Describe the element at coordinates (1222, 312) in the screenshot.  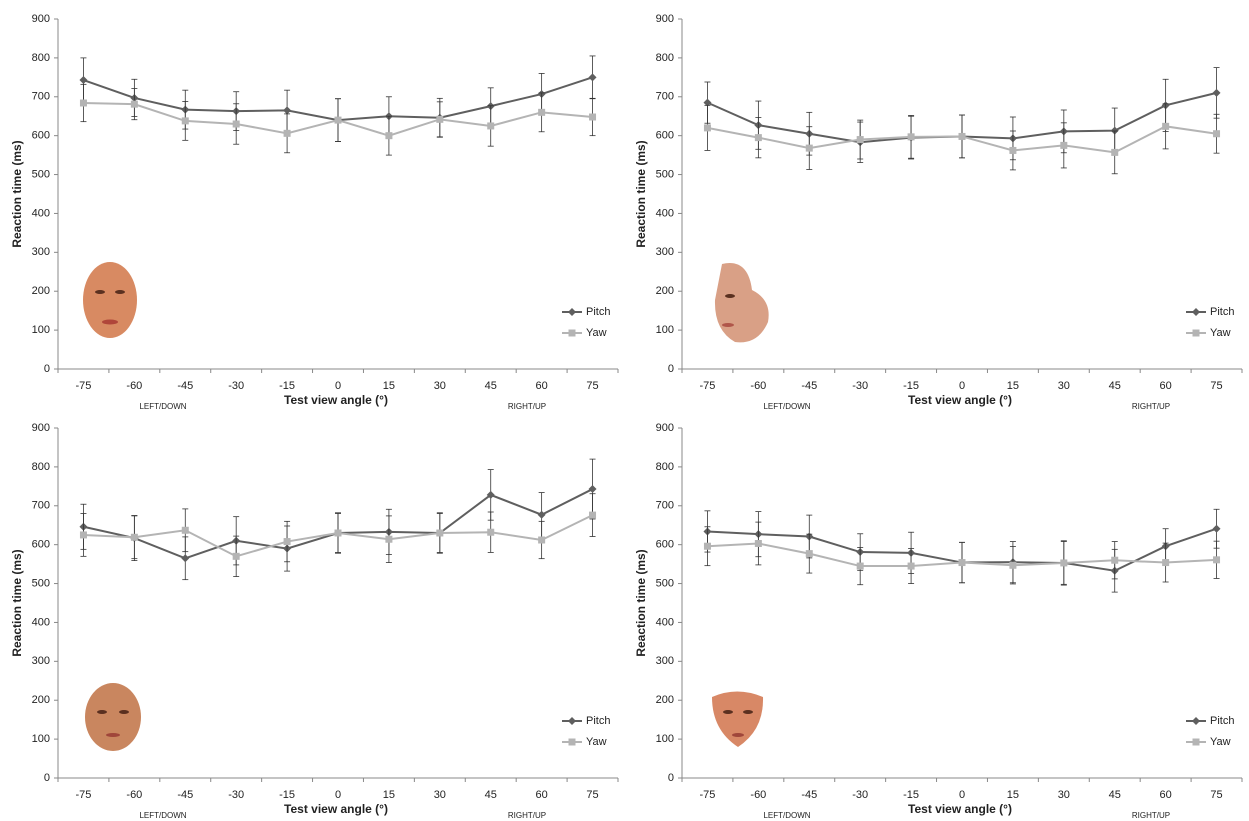
I see `legend-label: Pitch` at that location.